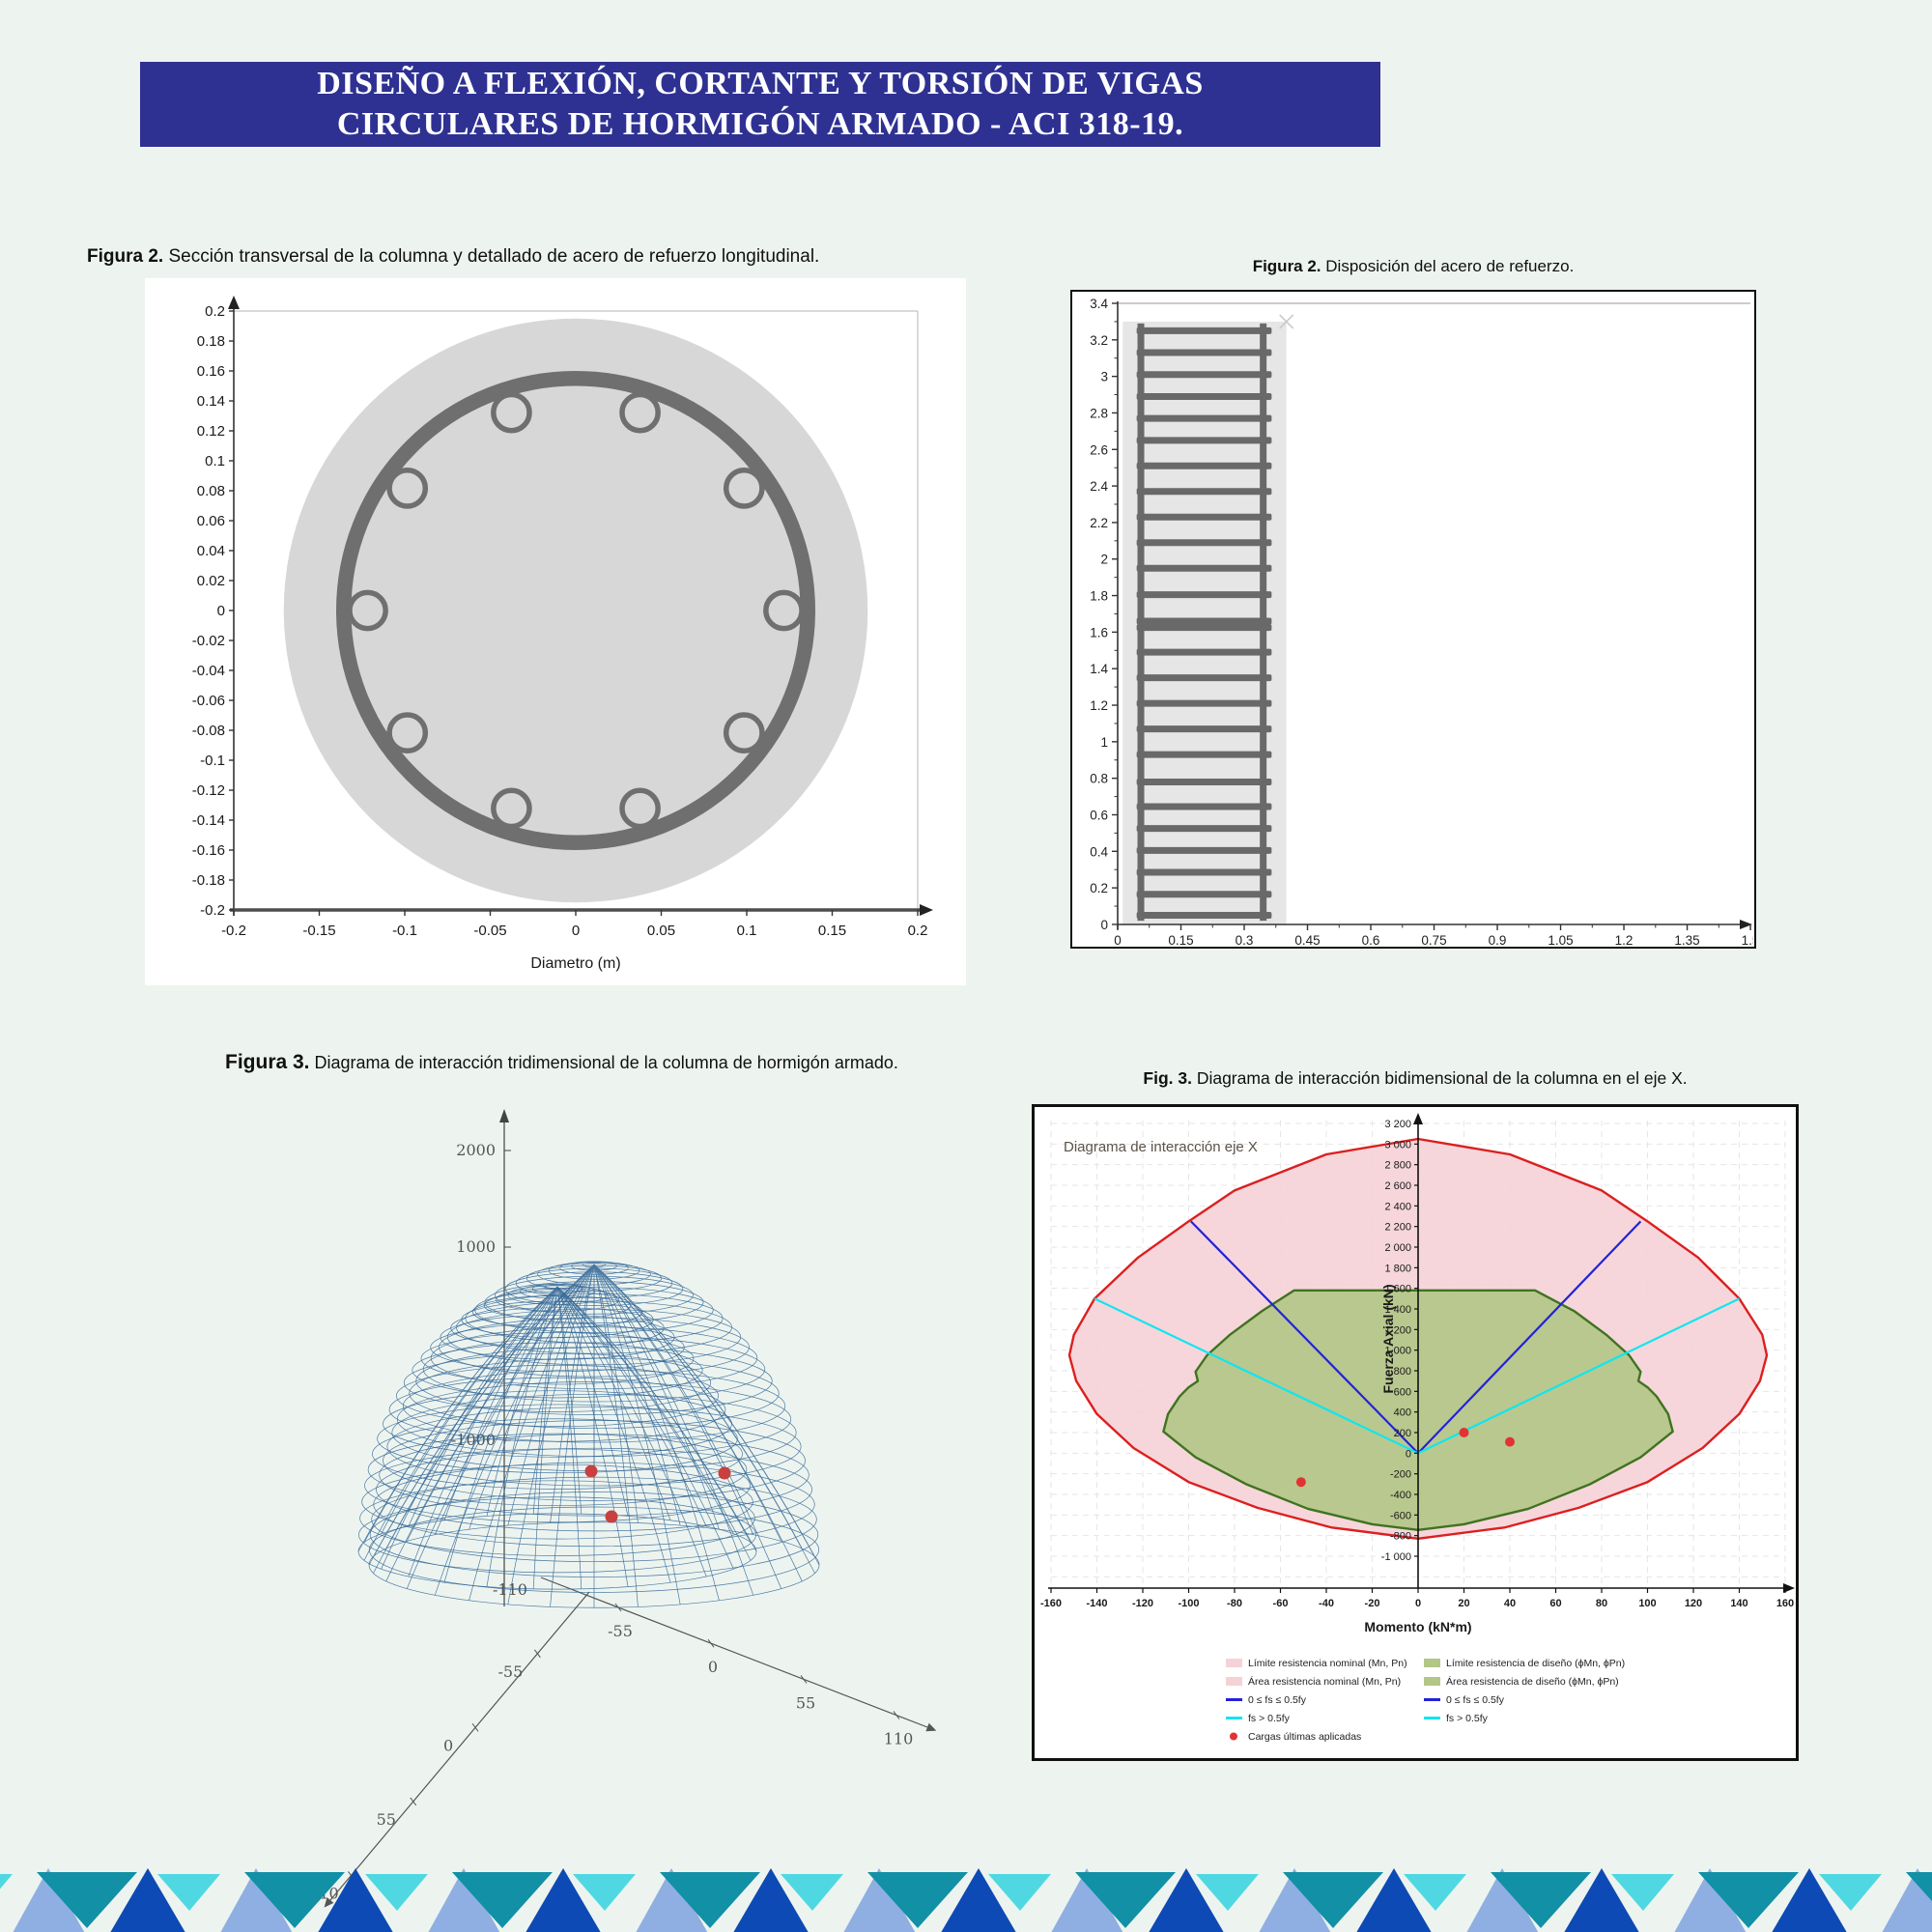 The height and width of the screenshot is (1932, 1932). Describe the element at coordinates (1099, 779) in the screenshot. I see `svg-text: 0.8` at that location.